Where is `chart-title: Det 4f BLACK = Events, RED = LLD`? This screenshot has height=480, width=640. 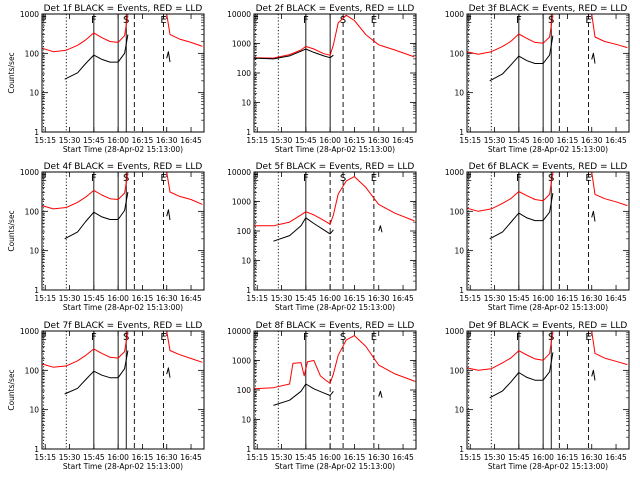
chart-title: Det 4f BLACK = Events, RED = LLD is located at coordinates (123, 167).